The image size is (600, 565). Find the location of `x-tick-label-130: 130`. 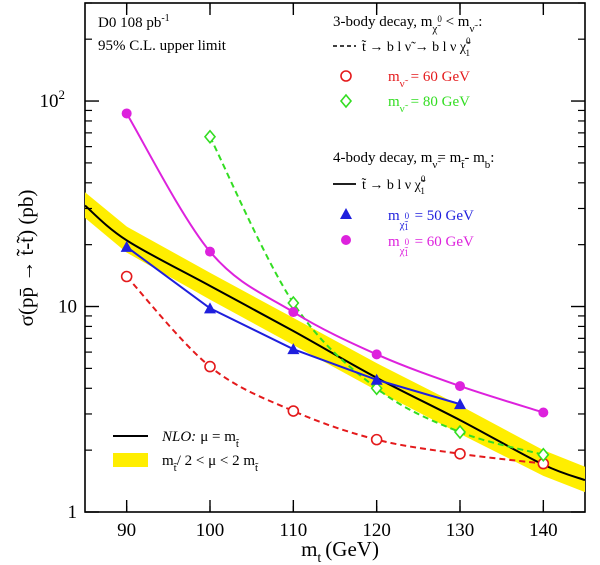

x-tick-label-130: 130 is located at coordinates (460, 530).